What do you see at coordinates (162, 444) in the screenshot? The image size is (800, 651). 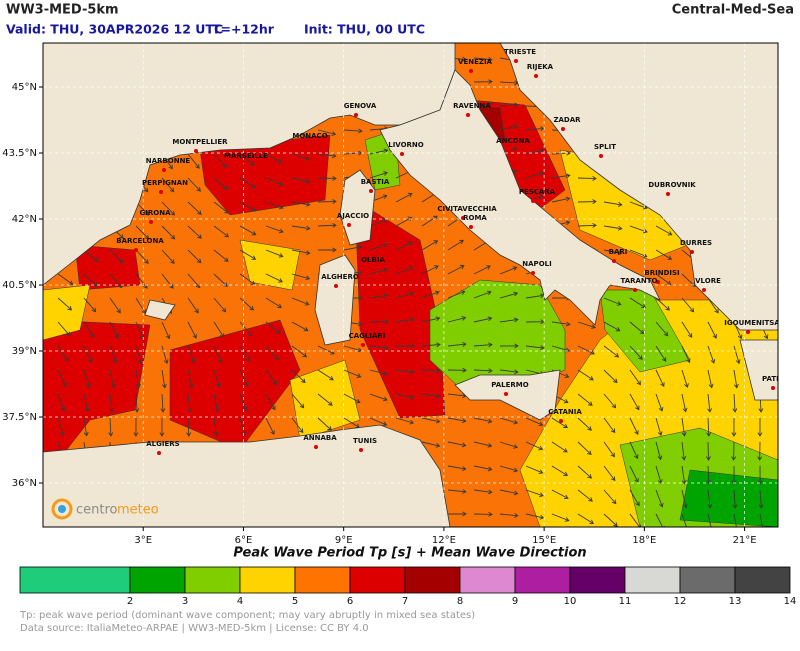 I see `city-label: ALGIERS` at bounding box center [162, 444].